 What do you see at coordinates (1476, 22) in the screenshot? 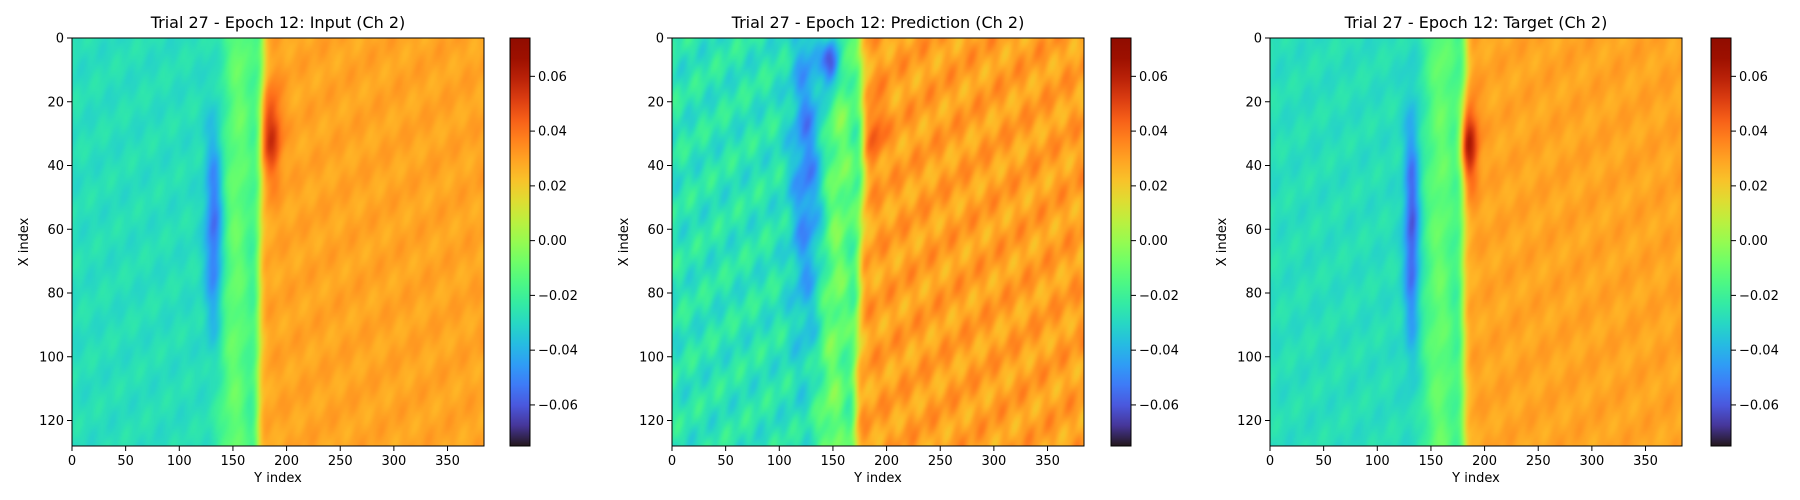
I see `chart-title: Trial 27 - Epoch 12: Target (Ch 2)` at bounding box center [1476, 22].